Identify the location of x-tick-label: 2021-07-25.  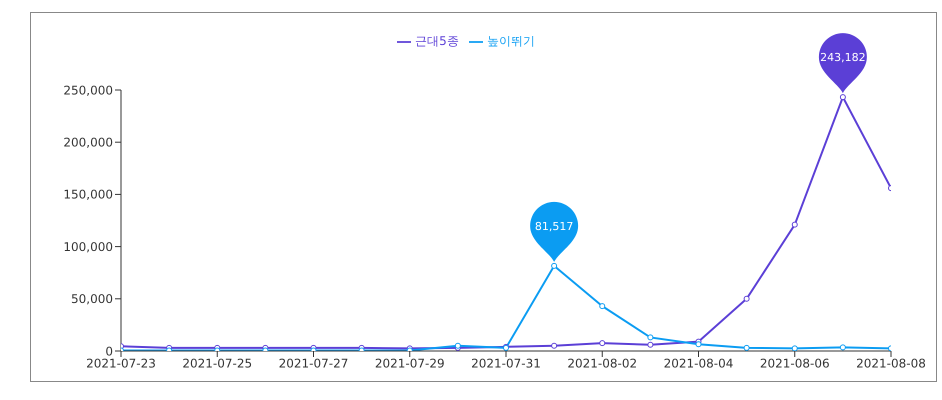
(217, 363).